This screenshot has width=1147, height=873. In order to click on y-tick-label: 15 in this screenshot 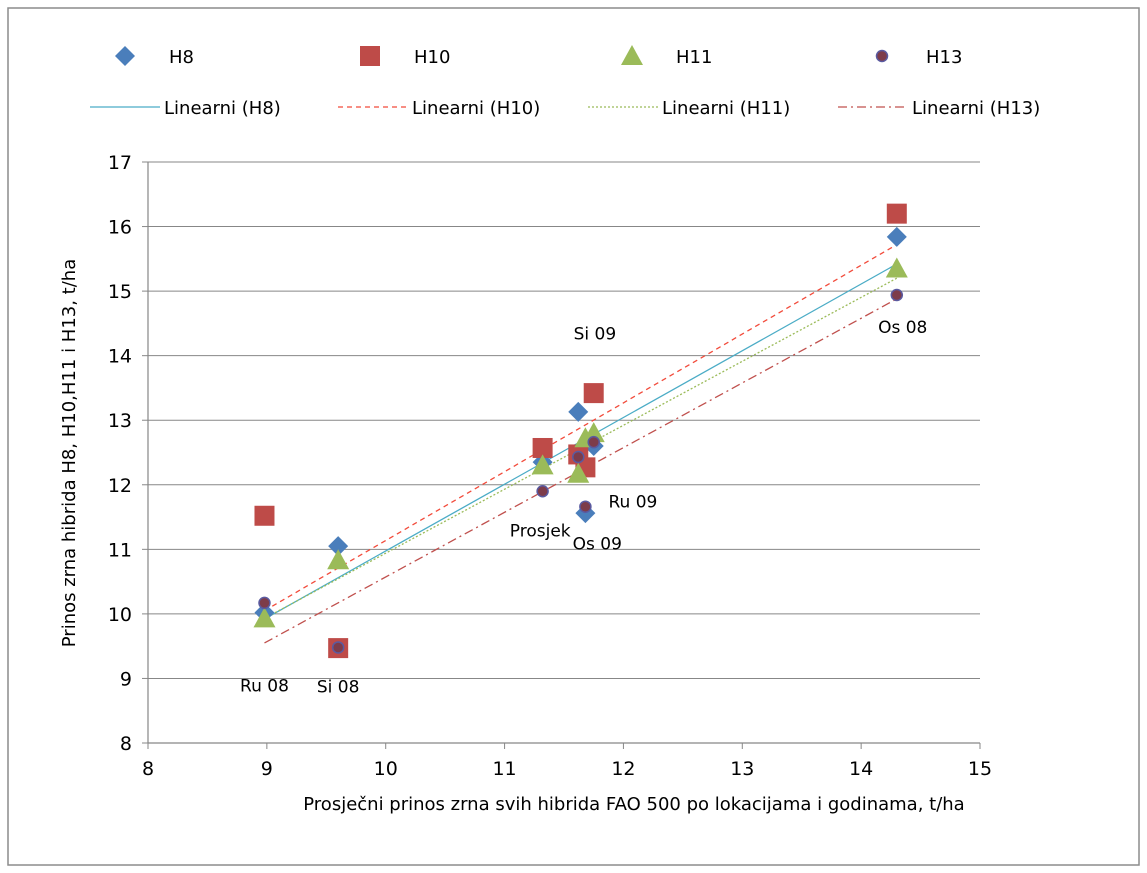, I will do `click(120, 292)`.